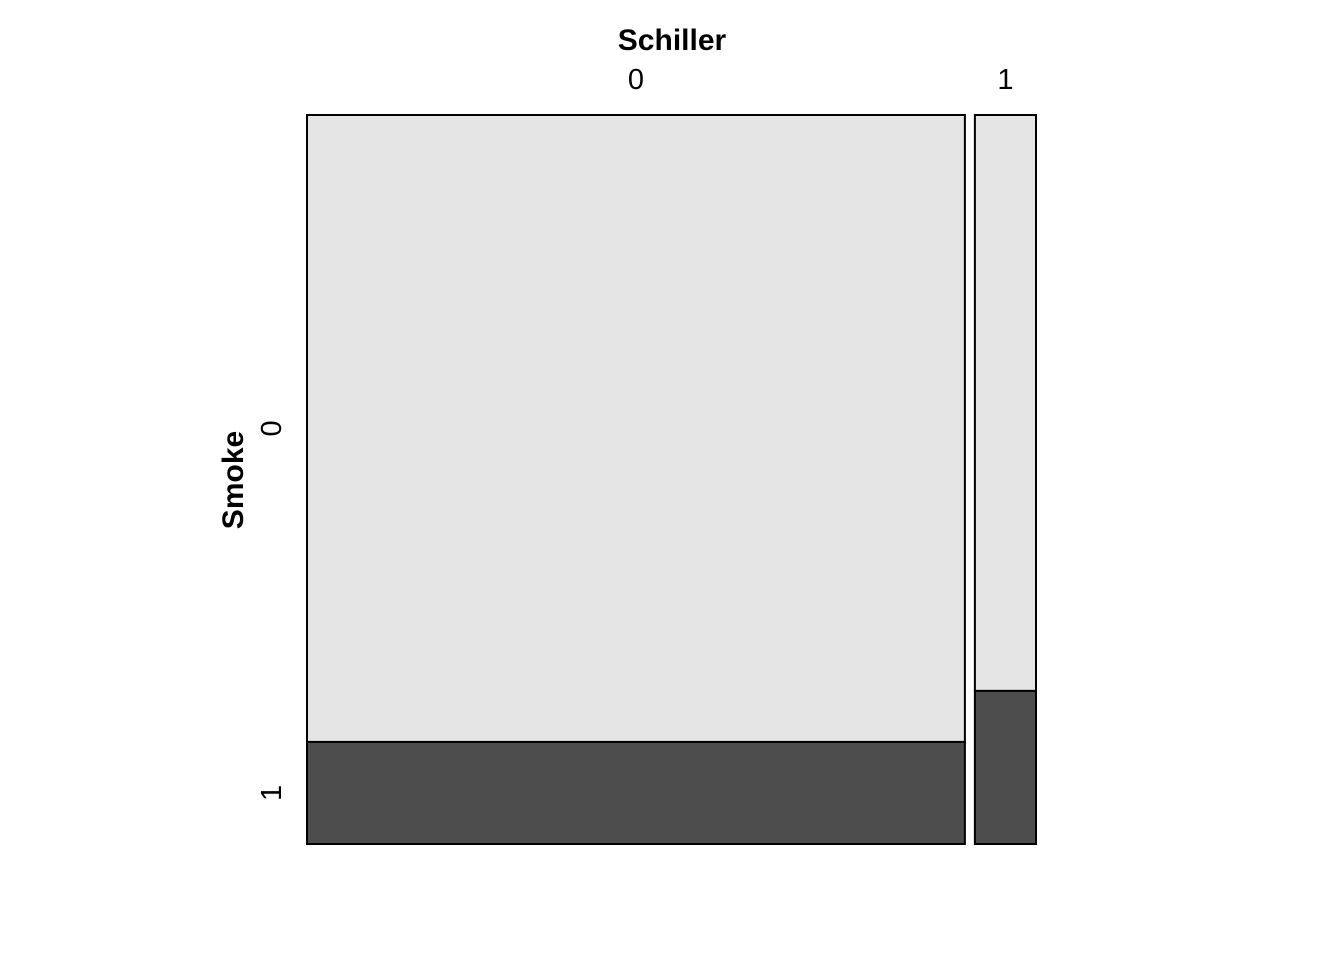 The image size is (1344, 960). I want to click on y-tick-label: 1, so click(272, 793).